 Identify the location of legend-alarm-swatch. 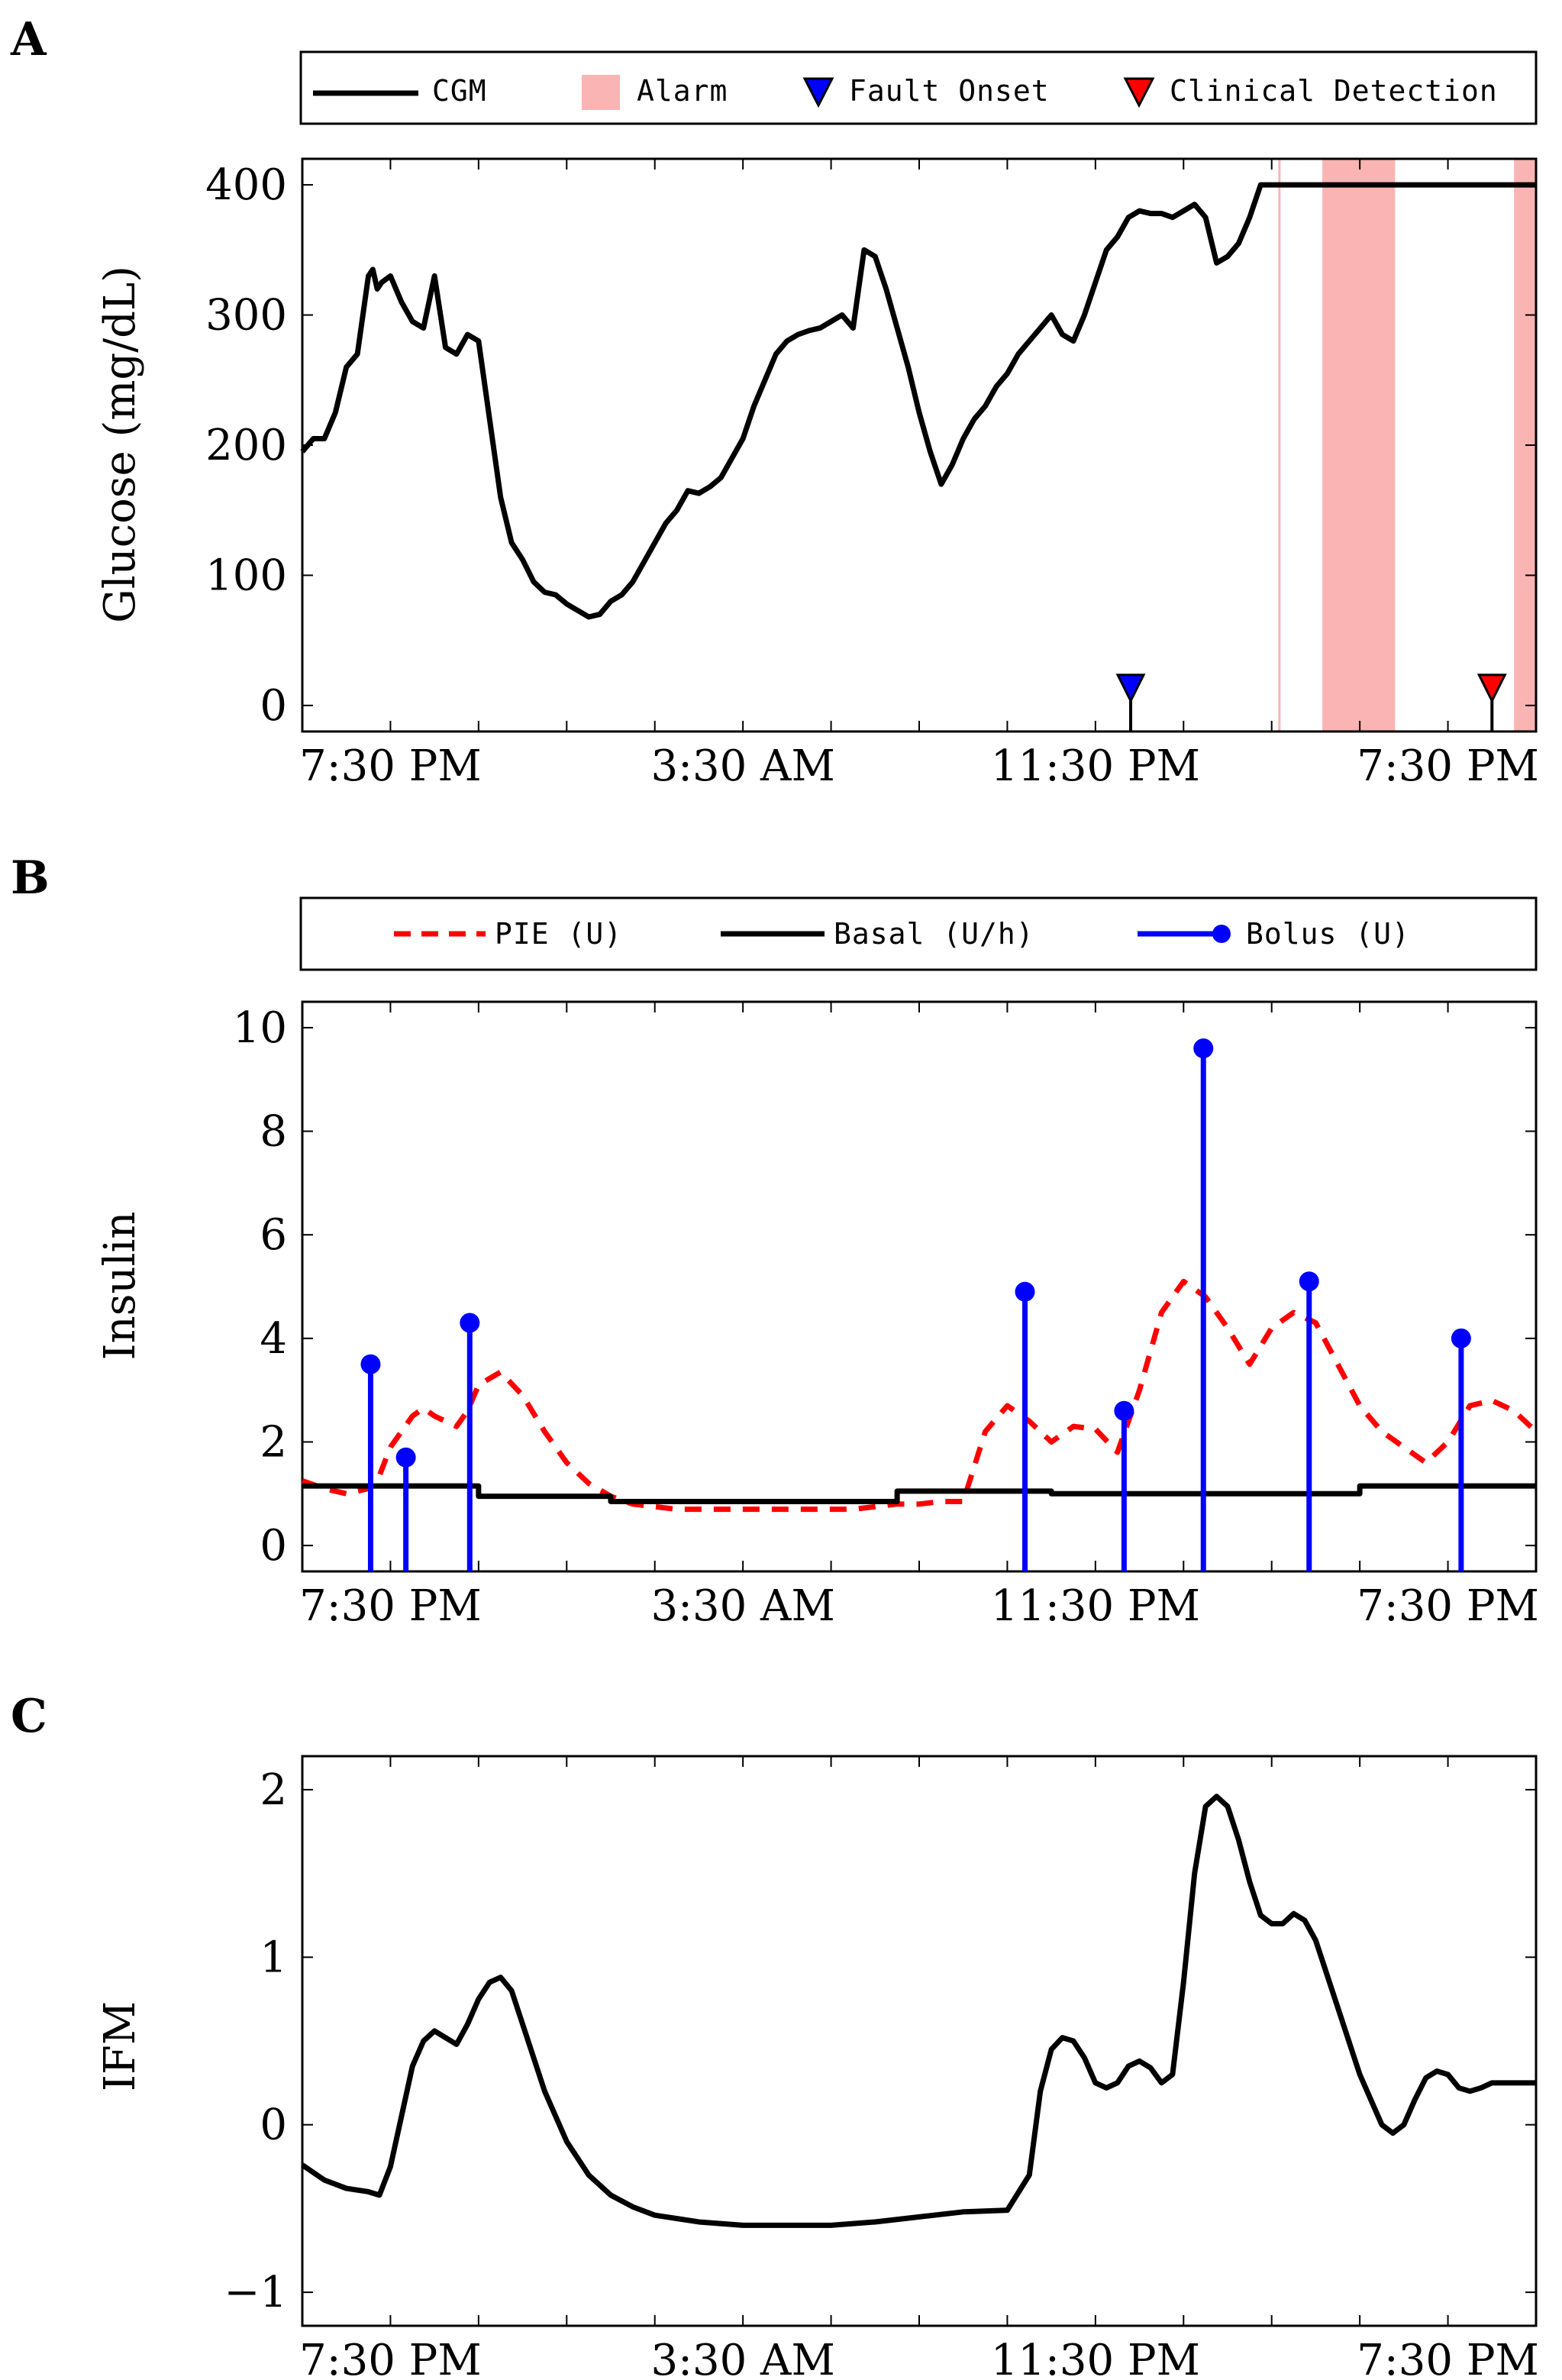
(601, 92).